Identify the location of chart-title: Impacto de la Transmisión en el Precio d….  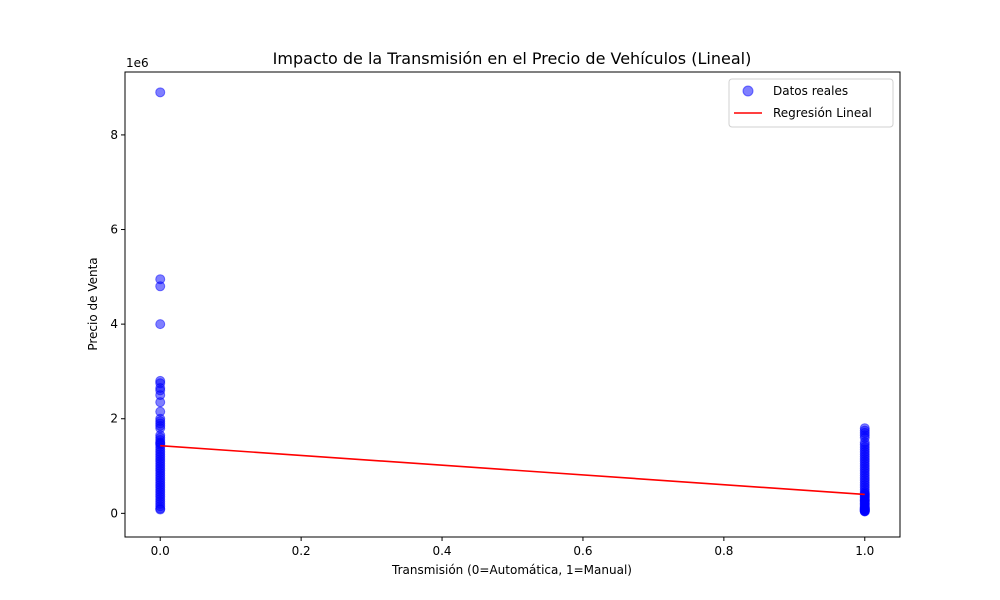
(512, 58).